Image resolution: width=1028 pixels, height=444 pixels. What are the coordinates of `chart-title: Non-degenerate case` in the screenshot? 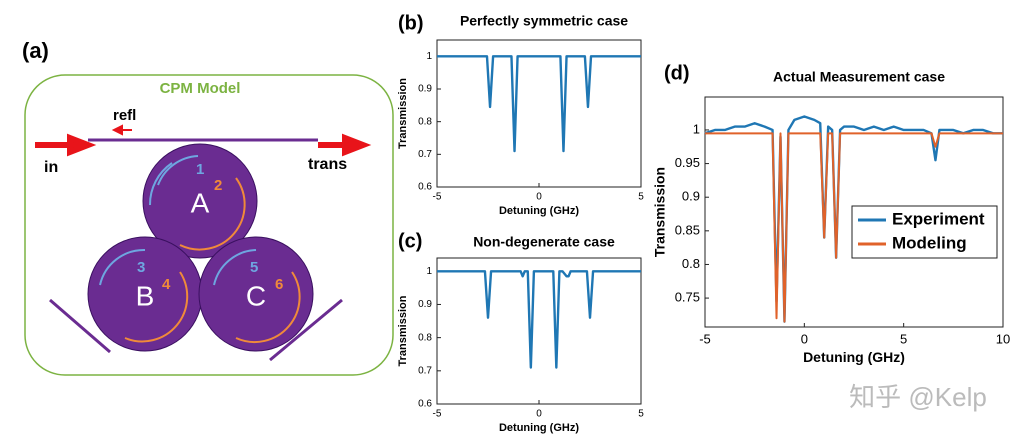 It's located at (544, 242).